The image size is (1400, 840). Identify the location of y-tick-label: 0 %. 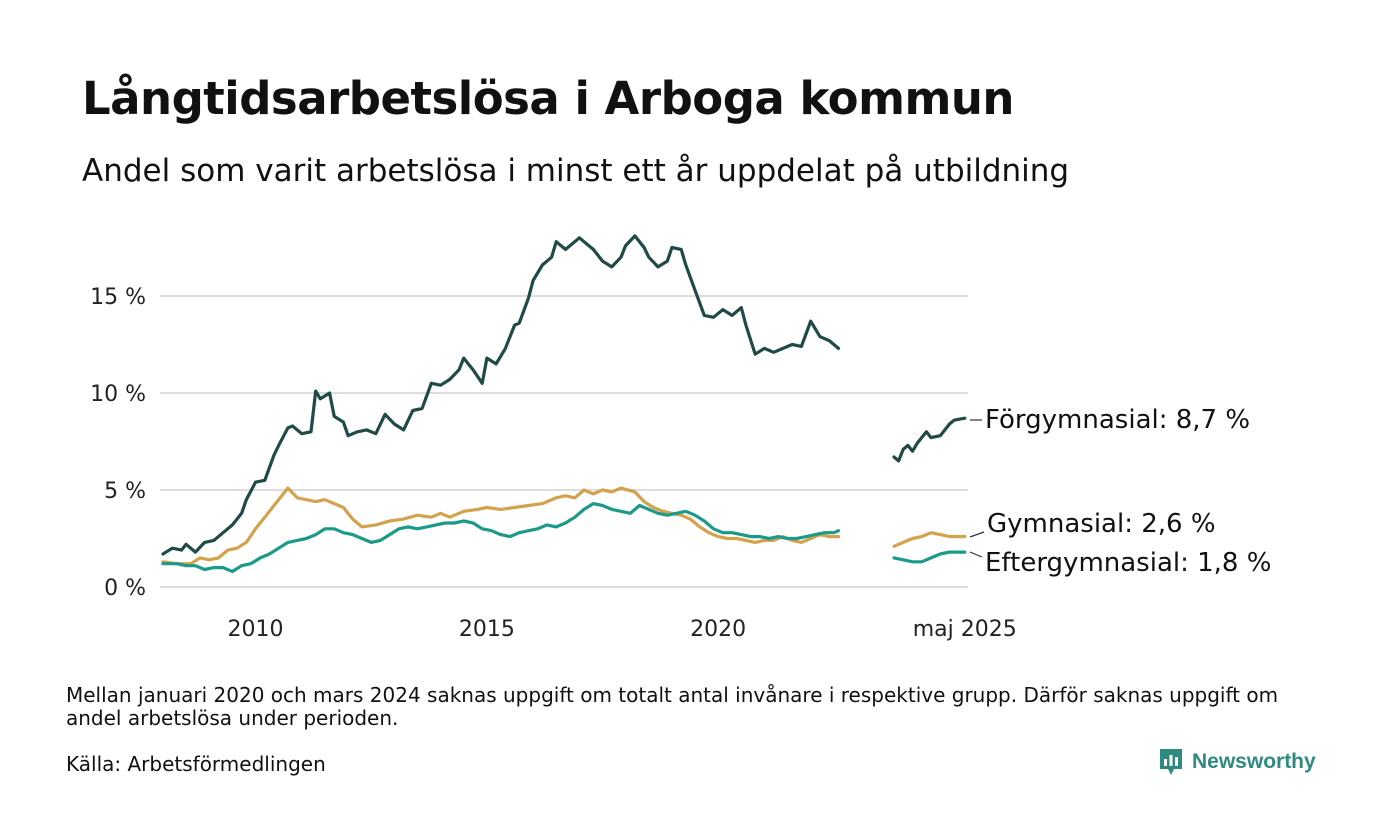
(125, 588).